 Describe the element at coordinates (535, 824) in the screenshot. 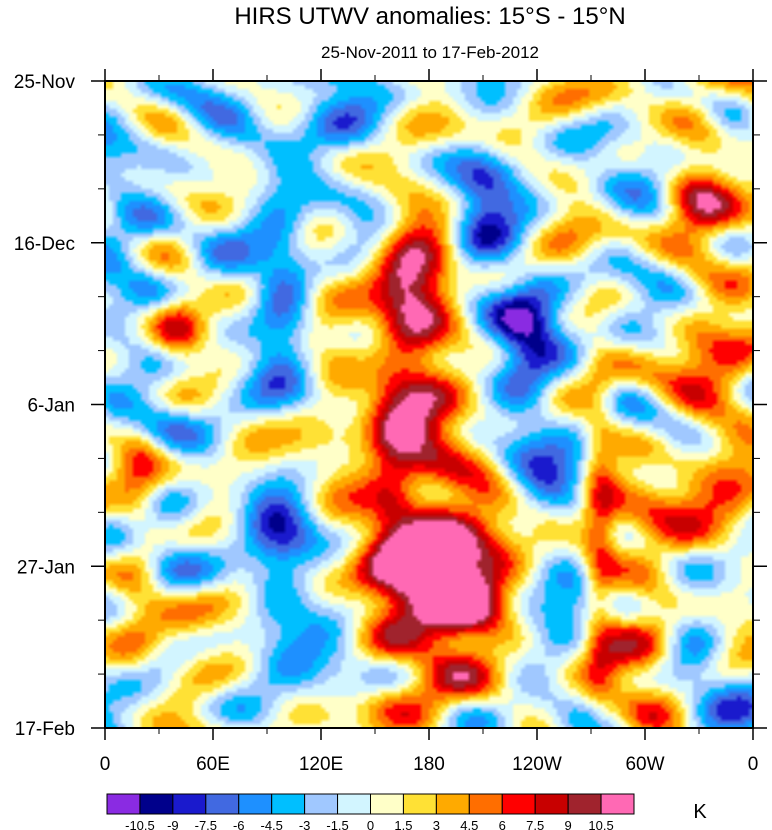

I see `colorbar-level-label: 7.5` at that location.